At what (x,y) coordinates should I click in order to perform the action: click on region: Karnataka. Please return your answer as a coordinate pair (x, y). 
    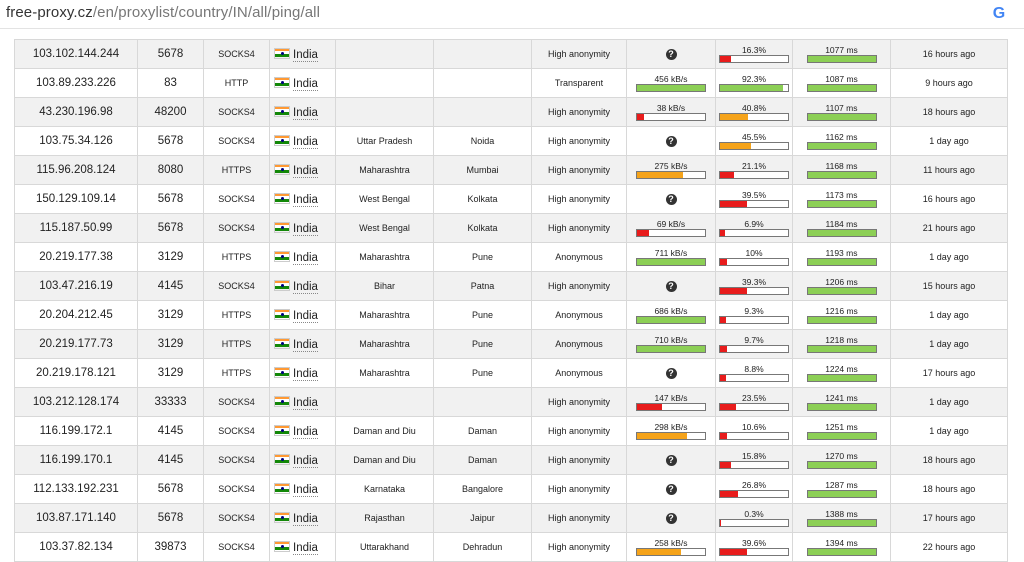
    Looking at the image, I should click on (384, 489).